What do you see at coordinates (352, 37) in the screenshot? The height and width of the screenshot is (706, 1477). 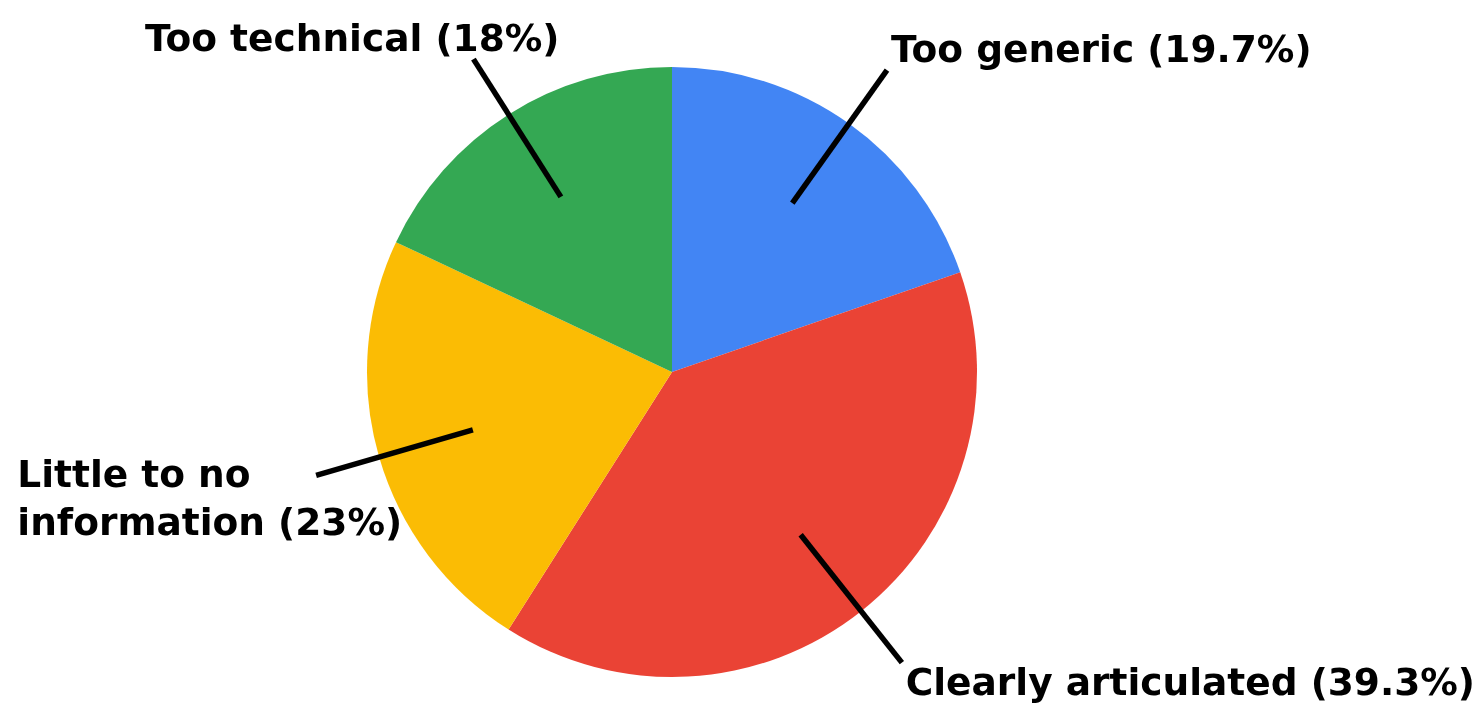 I see `slice-label: Too technical (18%)` at bounding box center [352, 37].